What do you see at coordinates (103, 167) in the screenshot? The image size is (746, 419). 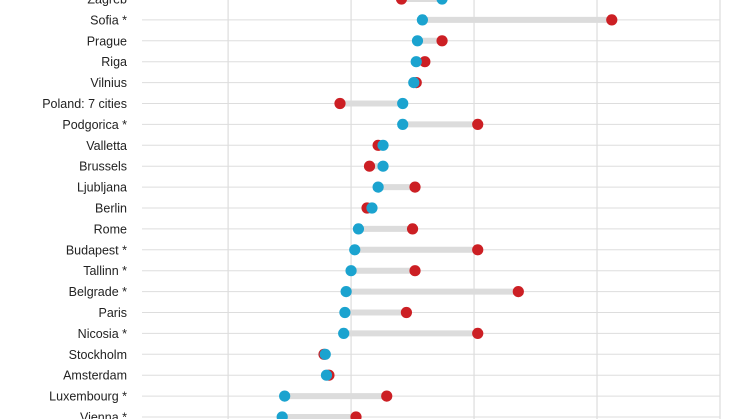 I see `category-label: Brussels` at bounding box center [103, 167].